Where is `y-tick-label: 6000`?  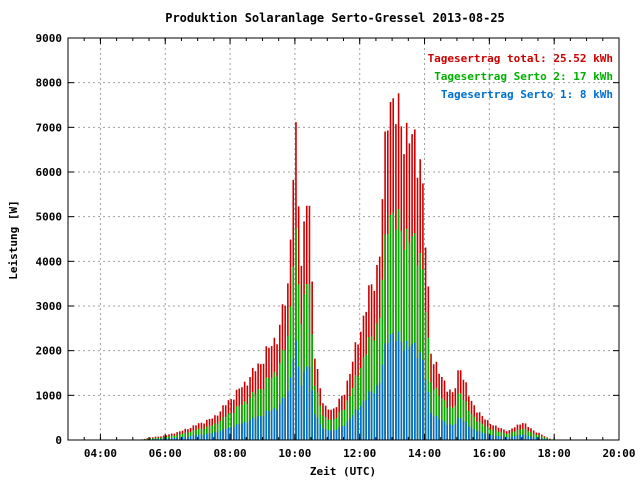 y-tick-label: 6000 is located at coordinates (49, 172).